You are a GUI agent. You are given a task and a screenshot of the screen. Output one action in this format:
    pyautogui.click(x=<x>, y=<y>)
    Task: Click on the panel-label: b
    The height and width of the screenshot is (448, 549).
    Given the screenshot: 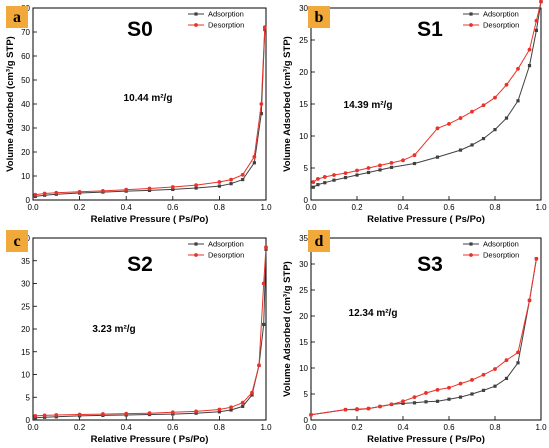 What is the action you would take?
    pyautogui.click(x=319, y=17)
    